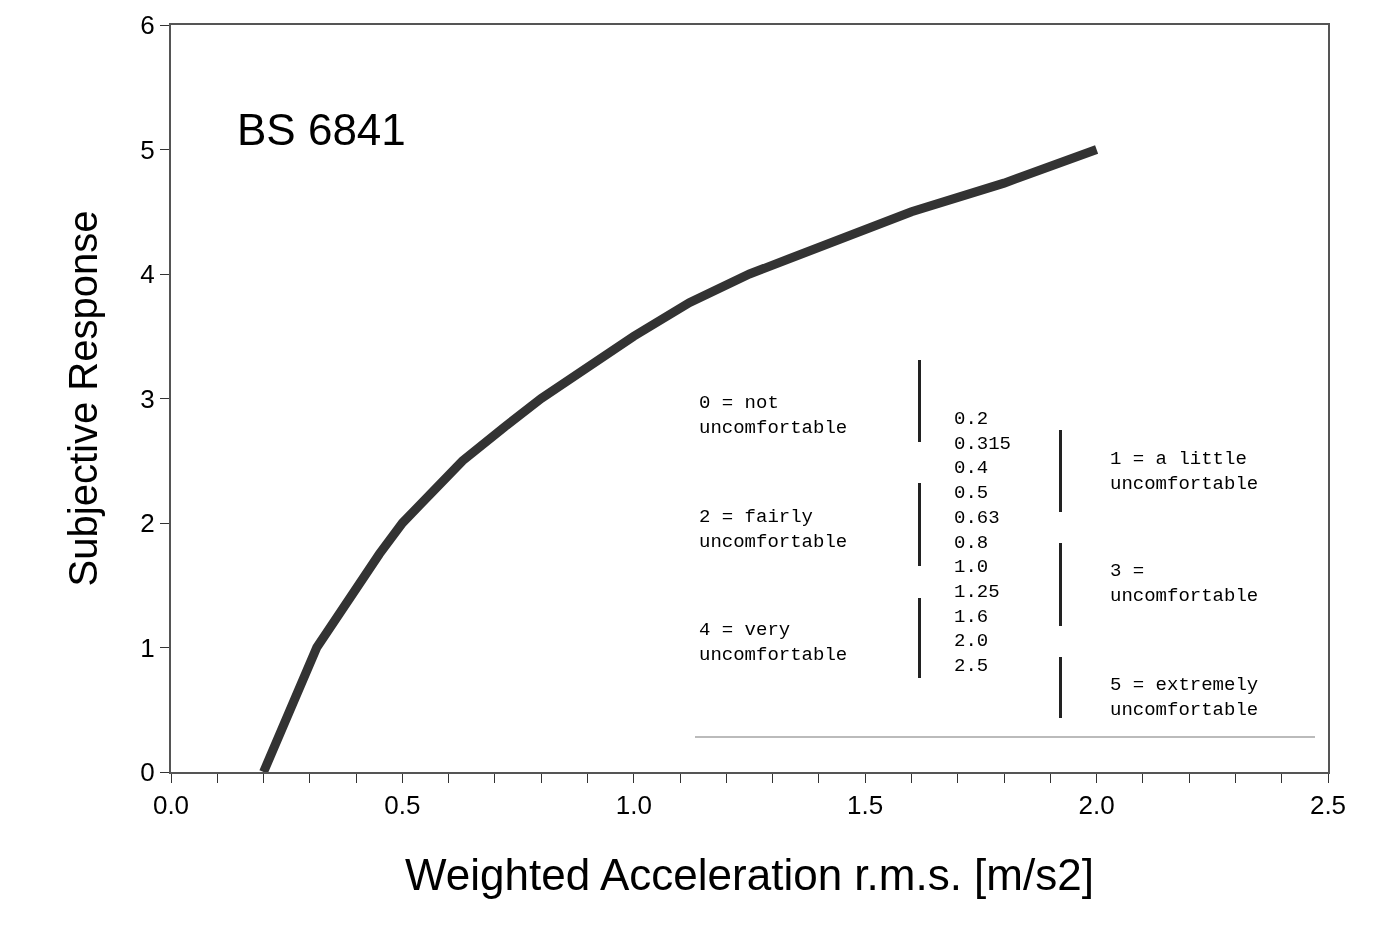 The image size is (1373, 947). Describe the element at coordinates (633, 805) in the screenshot. I see `x-tick-label: 1.0` at that location.